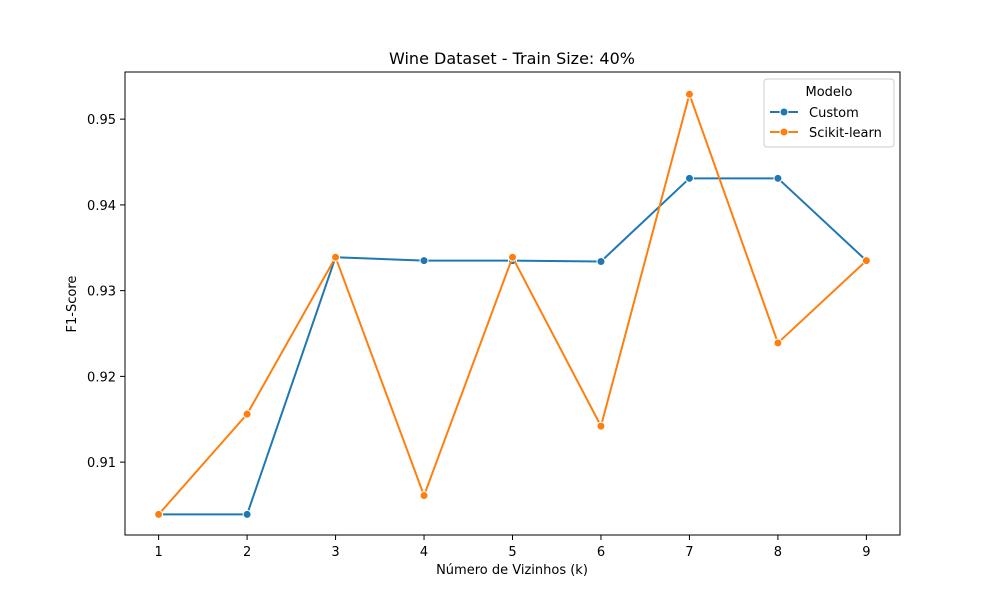  I want to click on legend-label: Scikit-learn, so click(845, 133).